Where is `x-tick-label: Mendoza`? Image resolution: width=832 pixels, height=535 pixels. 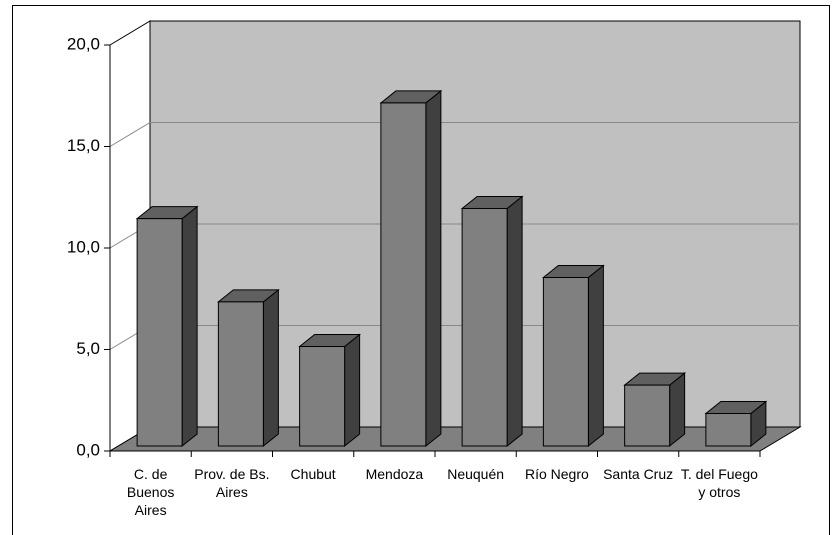 x-tick-label: Mendoza is located at coordinates (394, 474).